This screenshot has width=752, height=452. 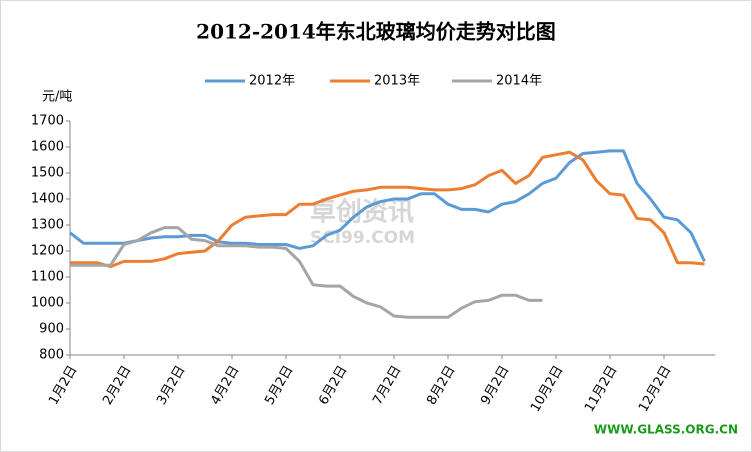 I want to click on y-tick-label: 1700, so click(x=47, y=121).